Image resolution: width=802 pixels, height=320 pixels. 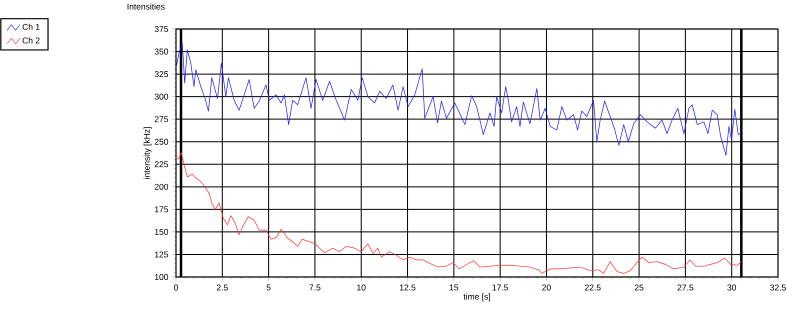 I want to click on x-tick-label: 30, so click(x=731, y=287).